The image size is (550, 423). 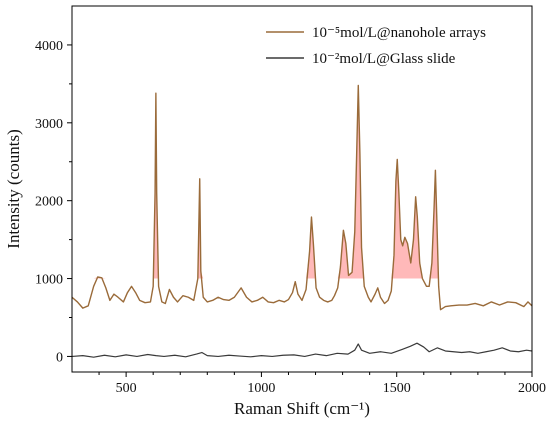 I want to click on y-tick-label: 4000, so click(x=49, y=46).